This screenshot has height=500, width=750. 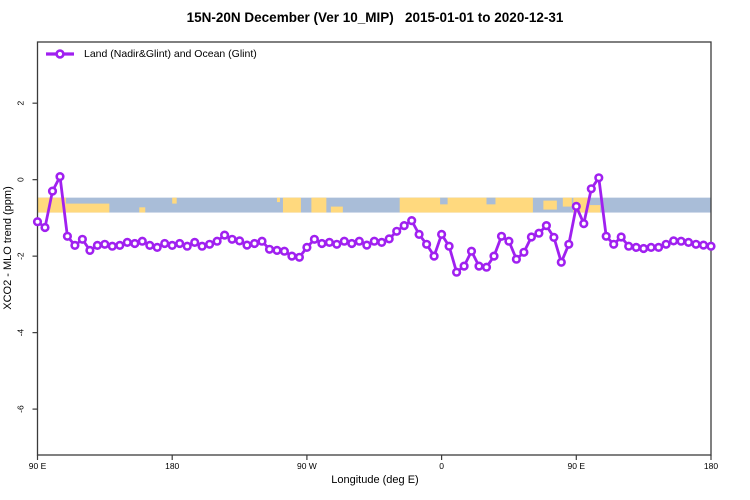 I want to click on x-tick-label: 90 E, so click(x=38, y=466).